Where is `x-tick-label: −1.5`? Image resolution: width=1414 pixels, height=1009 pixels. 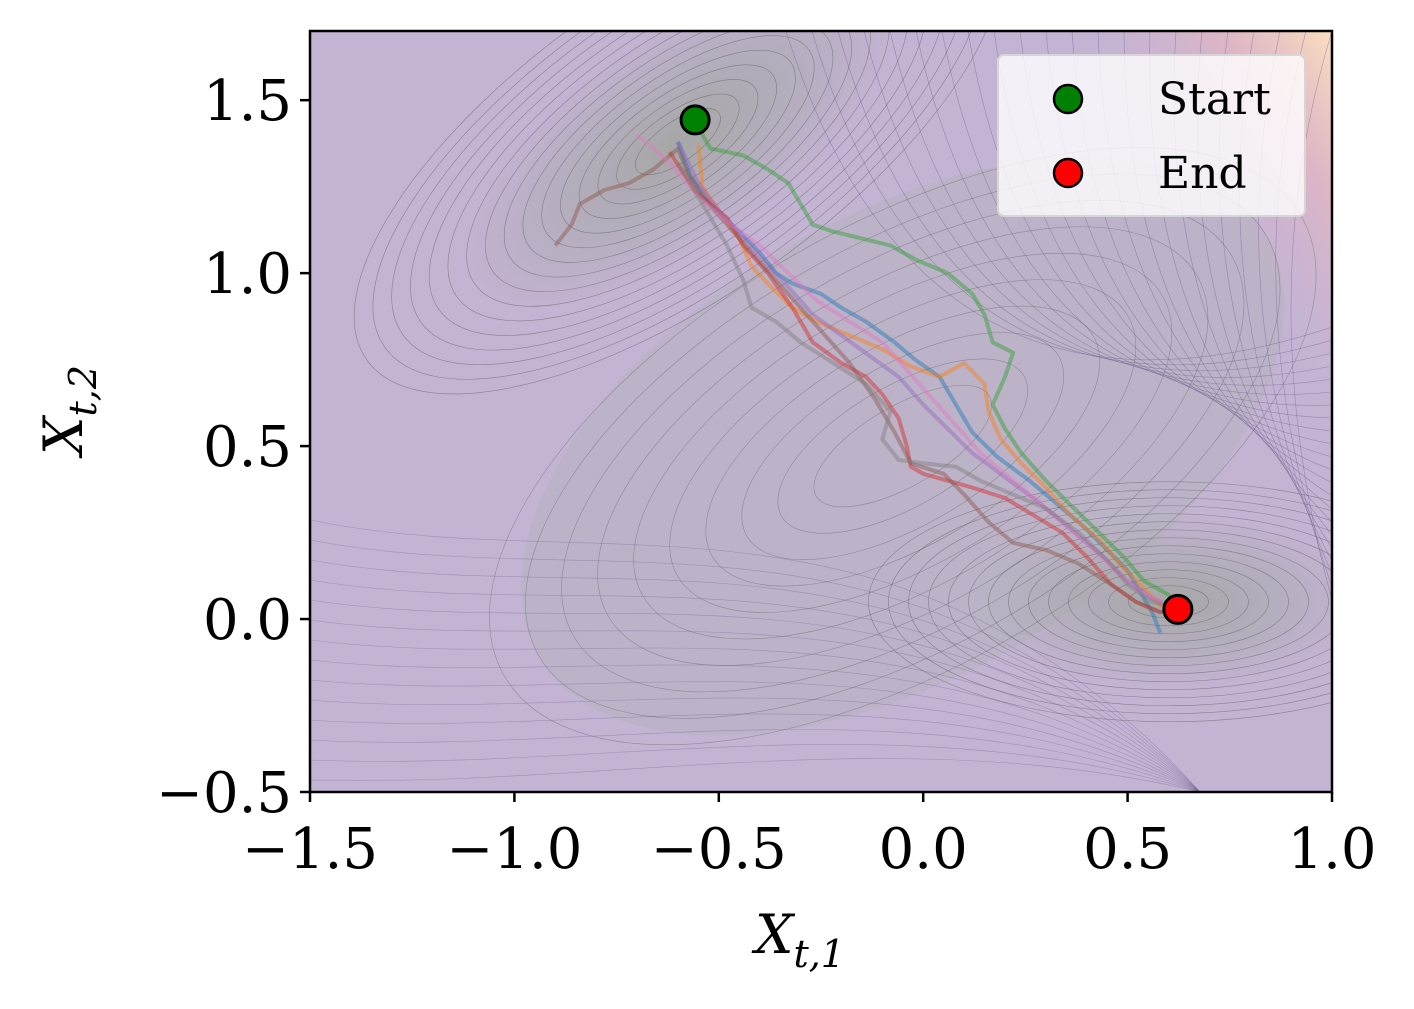 x-tick-label: −1.5 is located at coordinates (310, 849).